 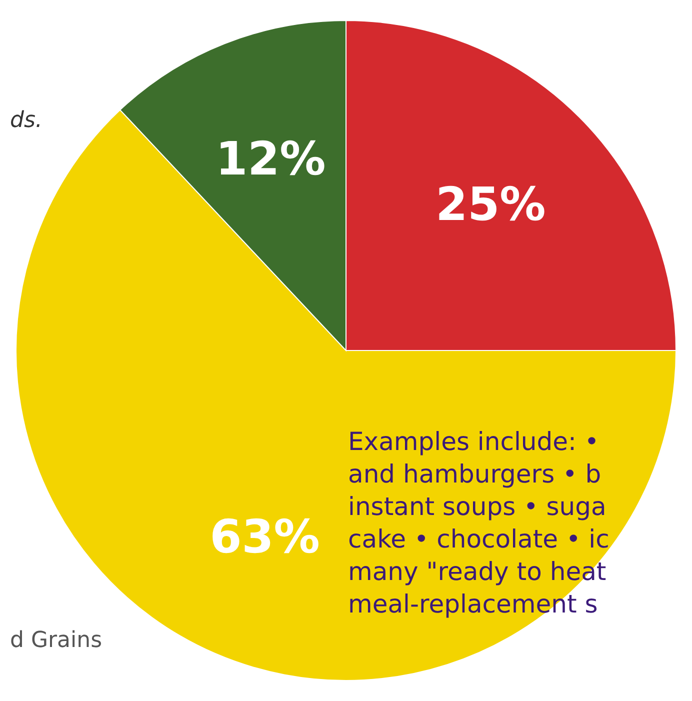 What do you see at coordinates (26, 120) in the screenshot?
I see `text: ds.` at bounding box center [26, 120].